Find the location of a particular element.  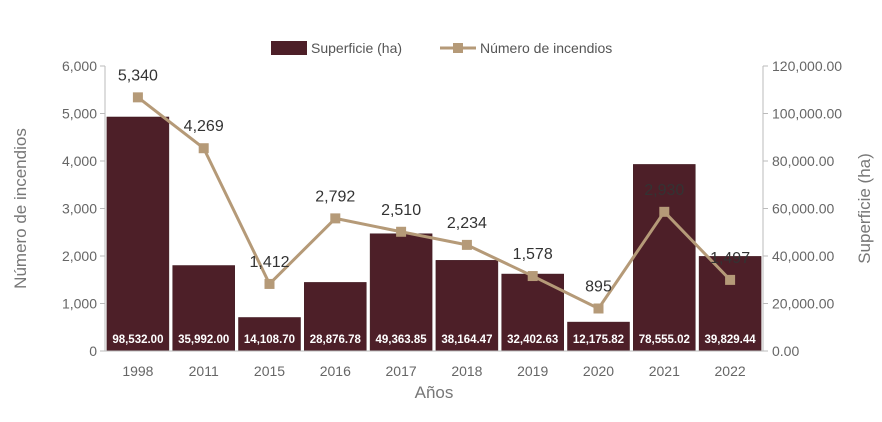

line-marker-2020 is located at coordinates (598, 308).